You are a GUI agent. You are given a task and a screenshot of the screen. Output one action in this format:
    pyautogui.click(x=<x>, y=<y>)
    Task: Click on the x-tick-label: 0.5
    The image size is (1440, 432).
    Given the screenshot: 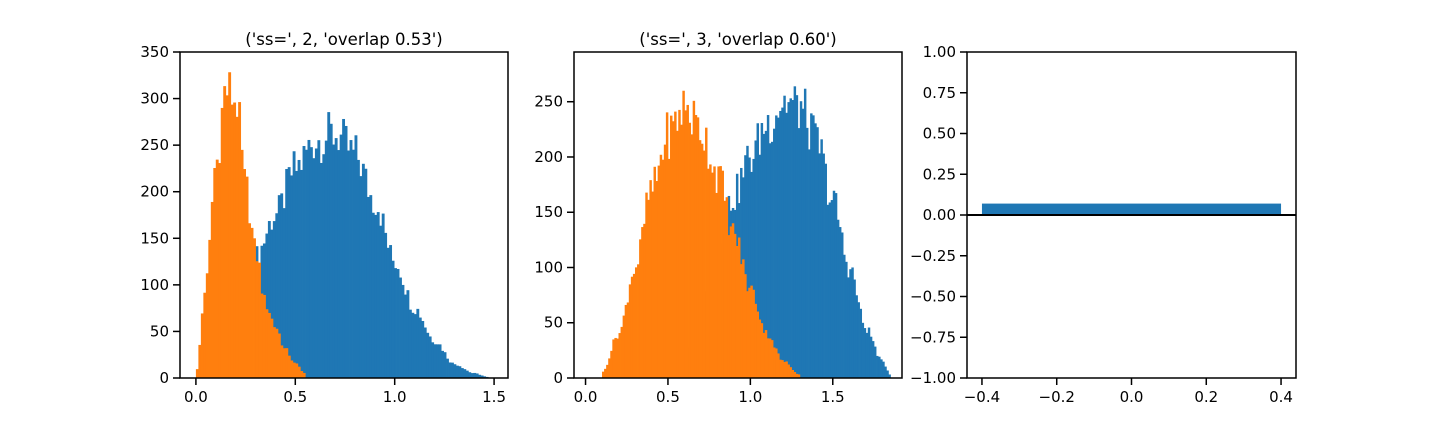 What is the action you would take?
    pyautogui.click(x=668, y=397)
    